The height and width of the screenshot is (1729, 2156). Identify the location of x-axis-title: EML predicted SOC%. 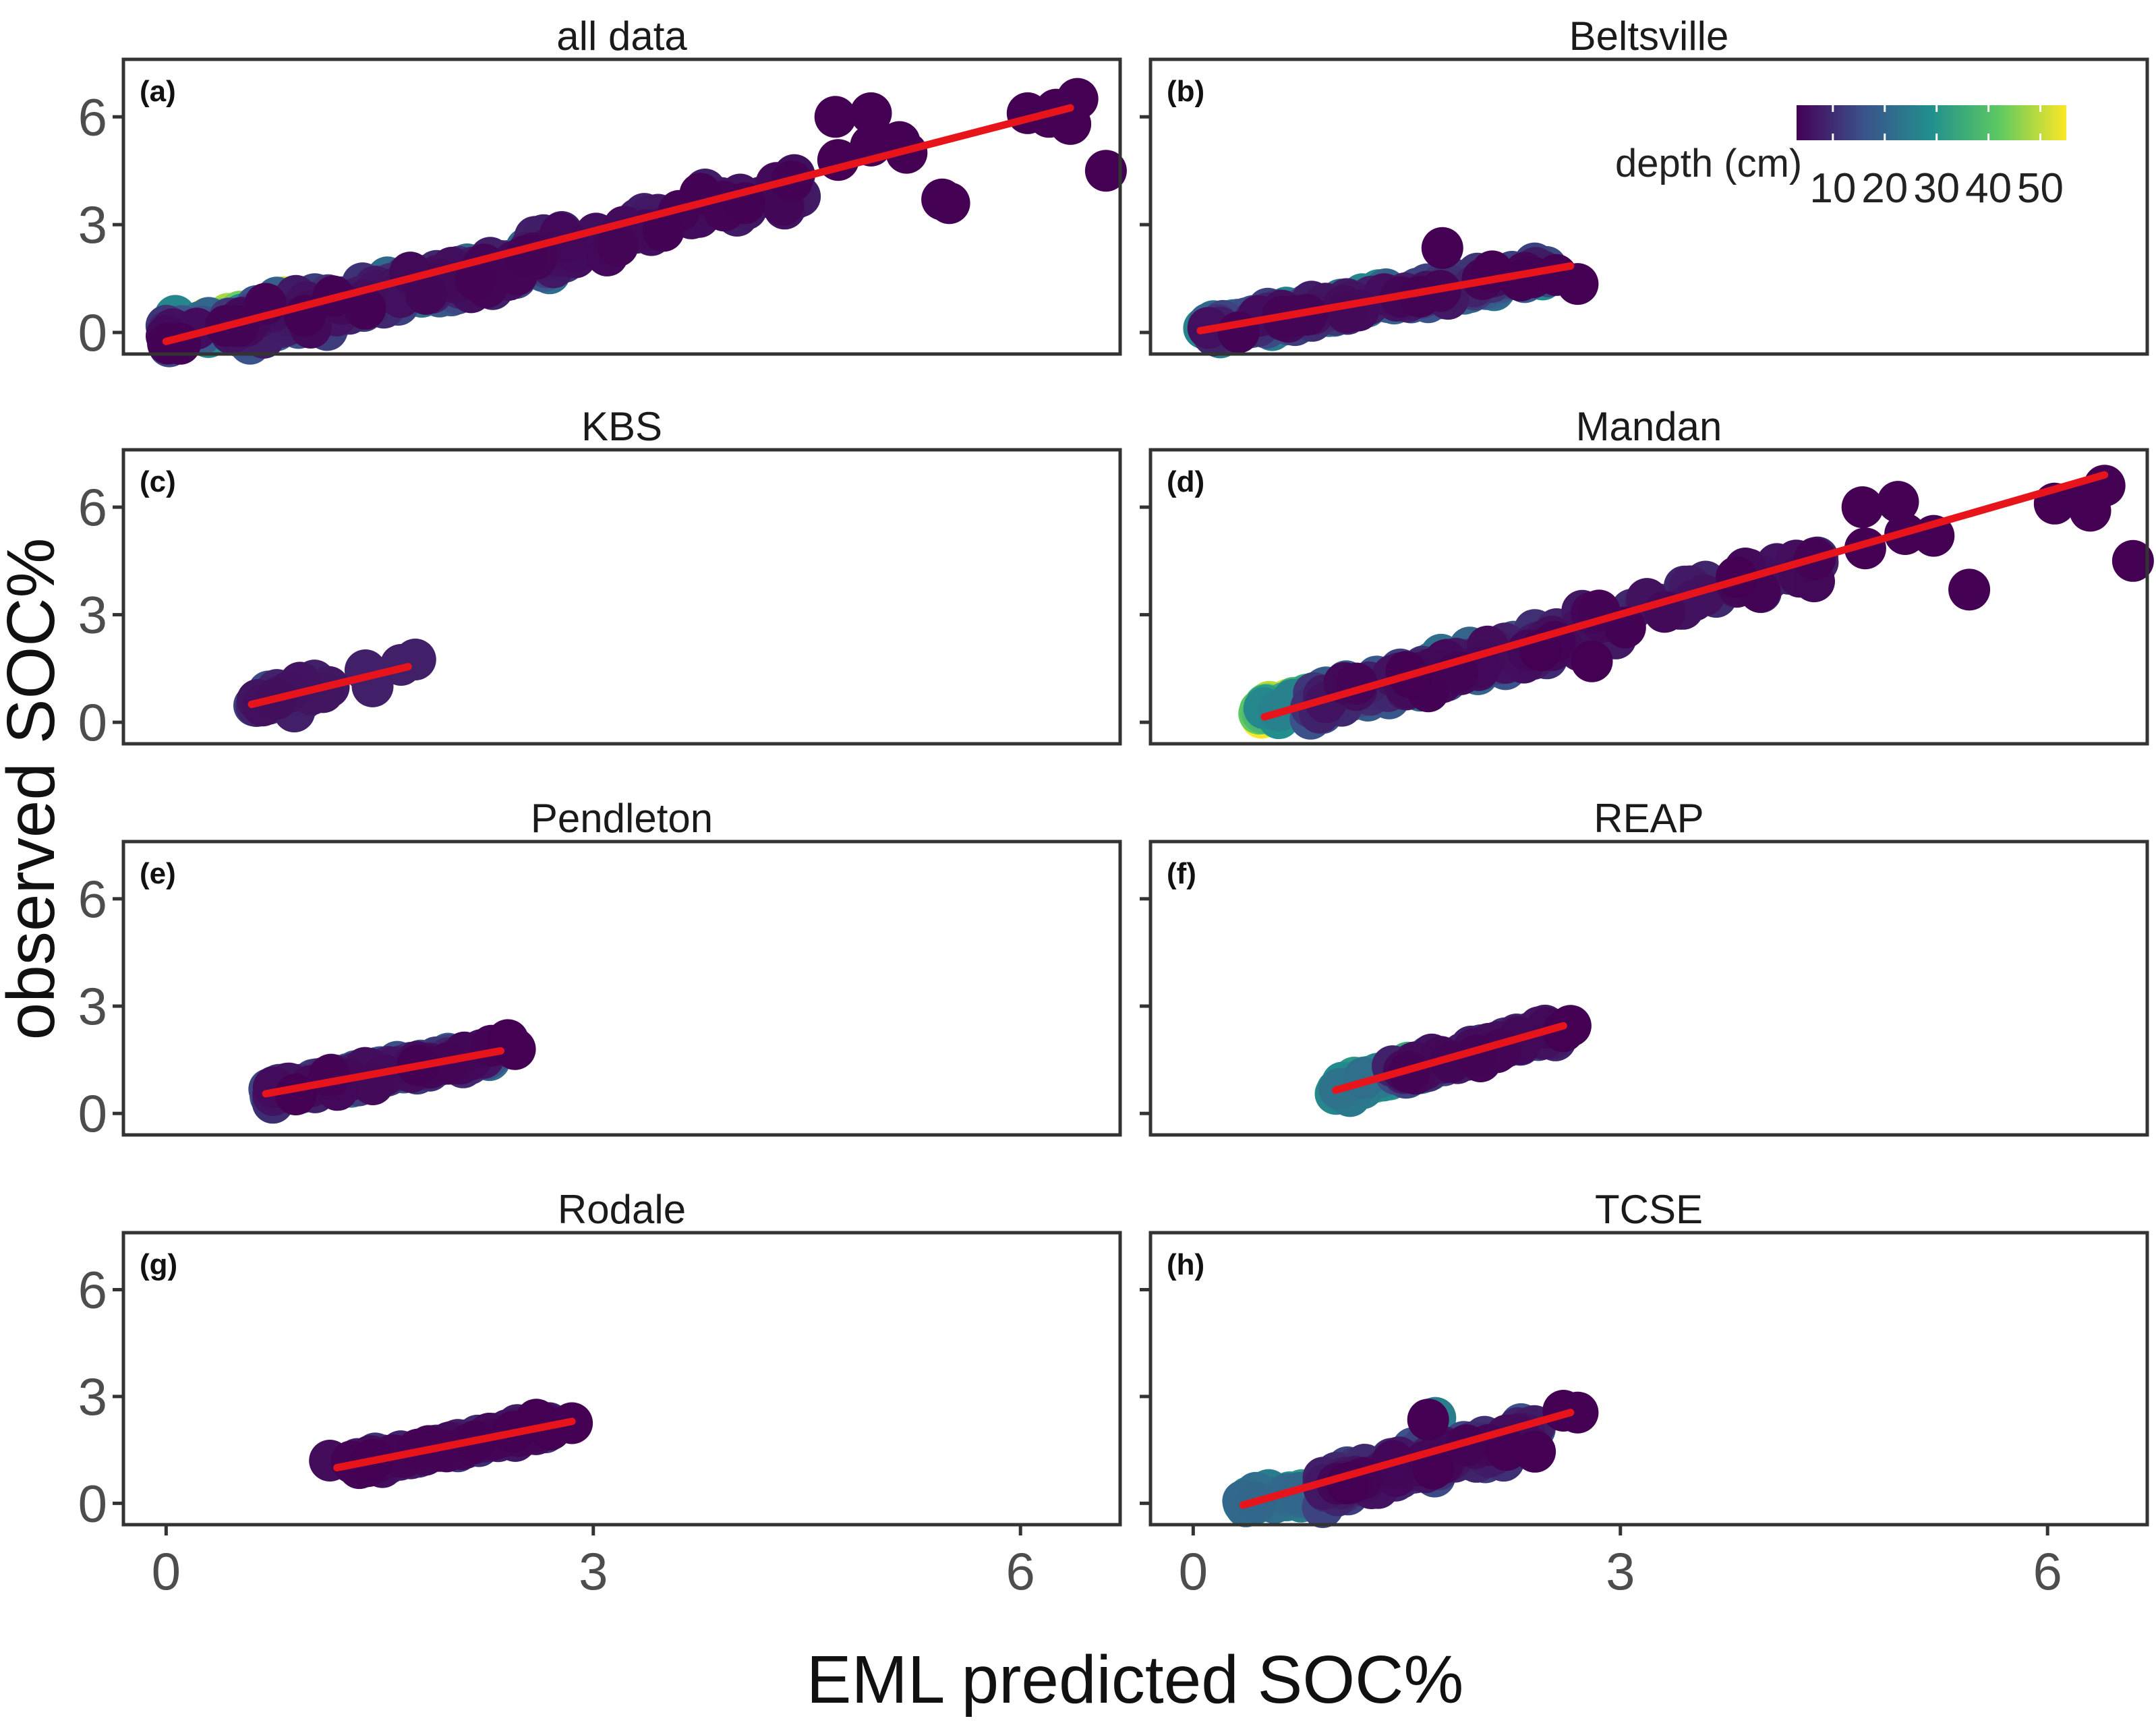
(1135, 1680).